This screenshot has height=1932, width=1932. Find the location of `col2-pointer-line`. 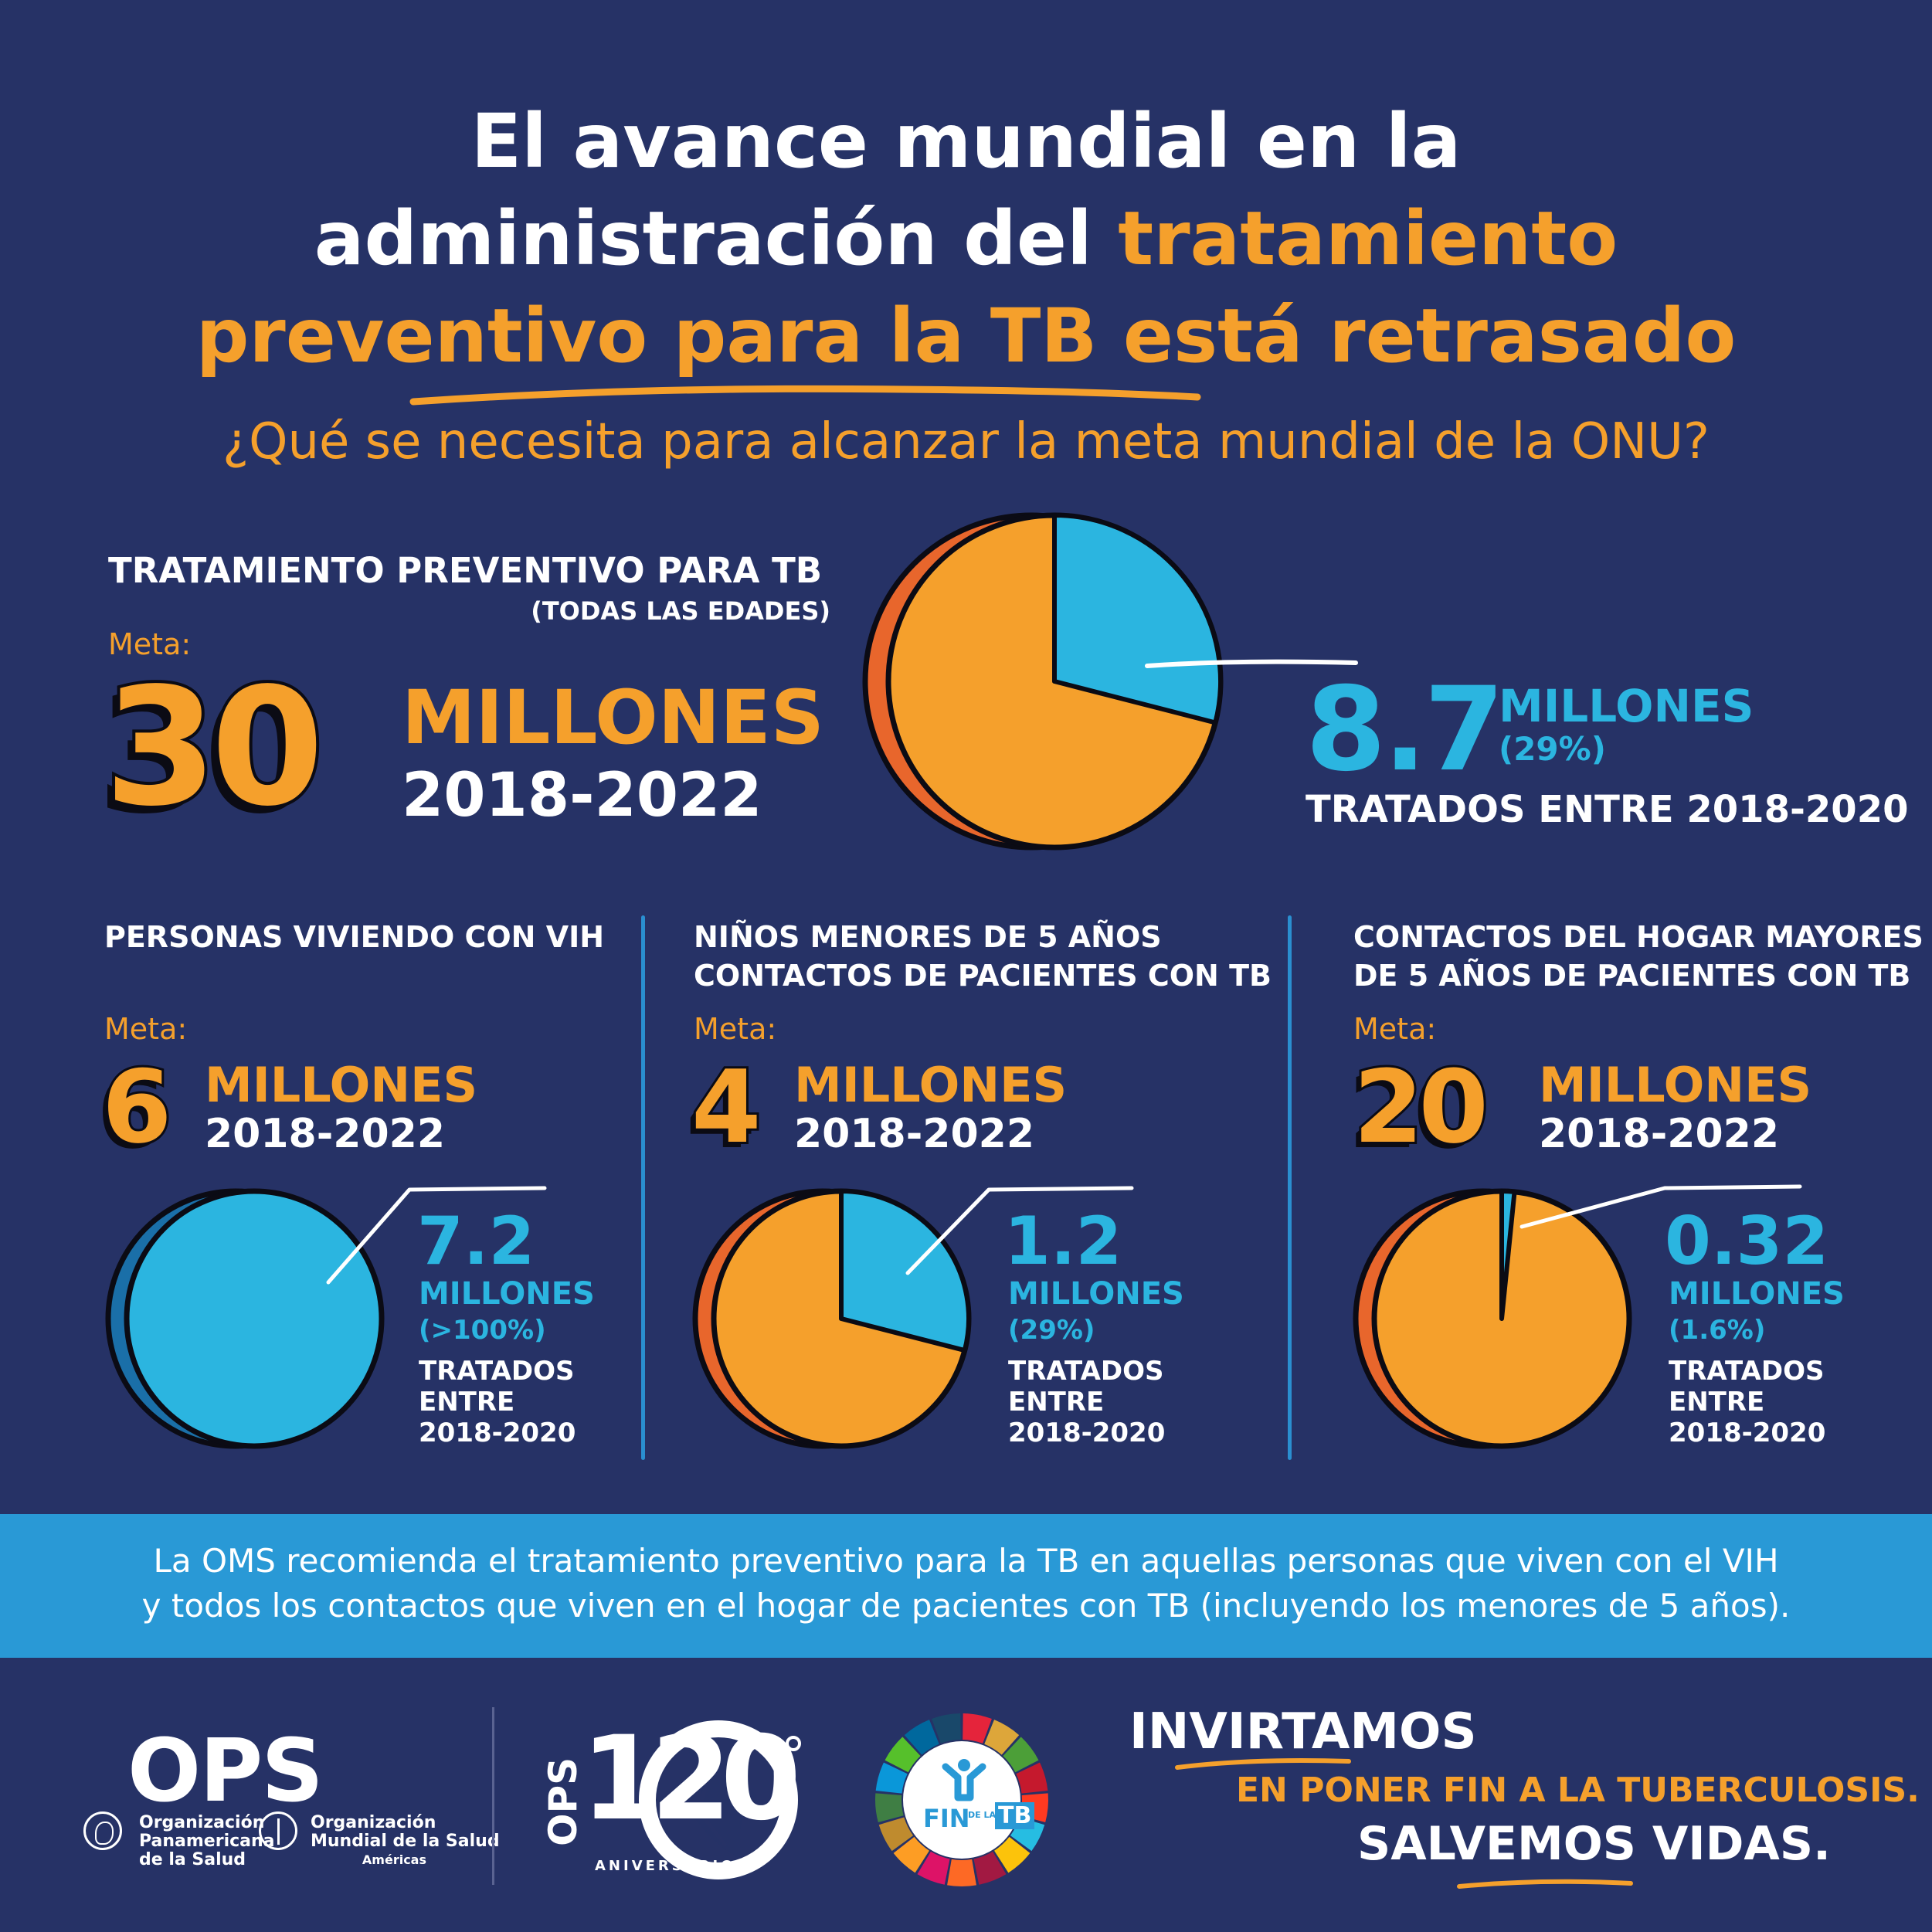

col2-pointer-line is located at coordinates (1019, 1231).